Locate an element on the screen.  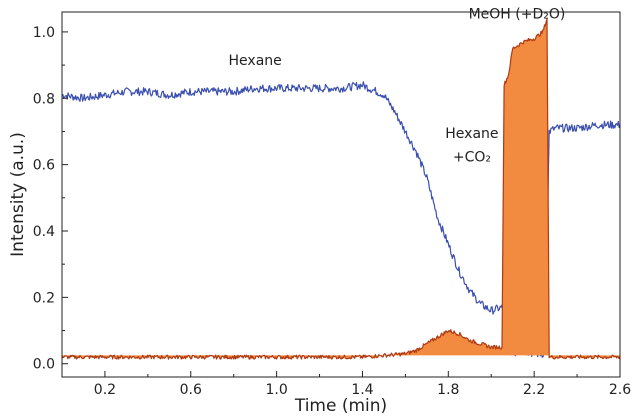
y-tick-label: 0.2 is located at coordinates (44, 298).